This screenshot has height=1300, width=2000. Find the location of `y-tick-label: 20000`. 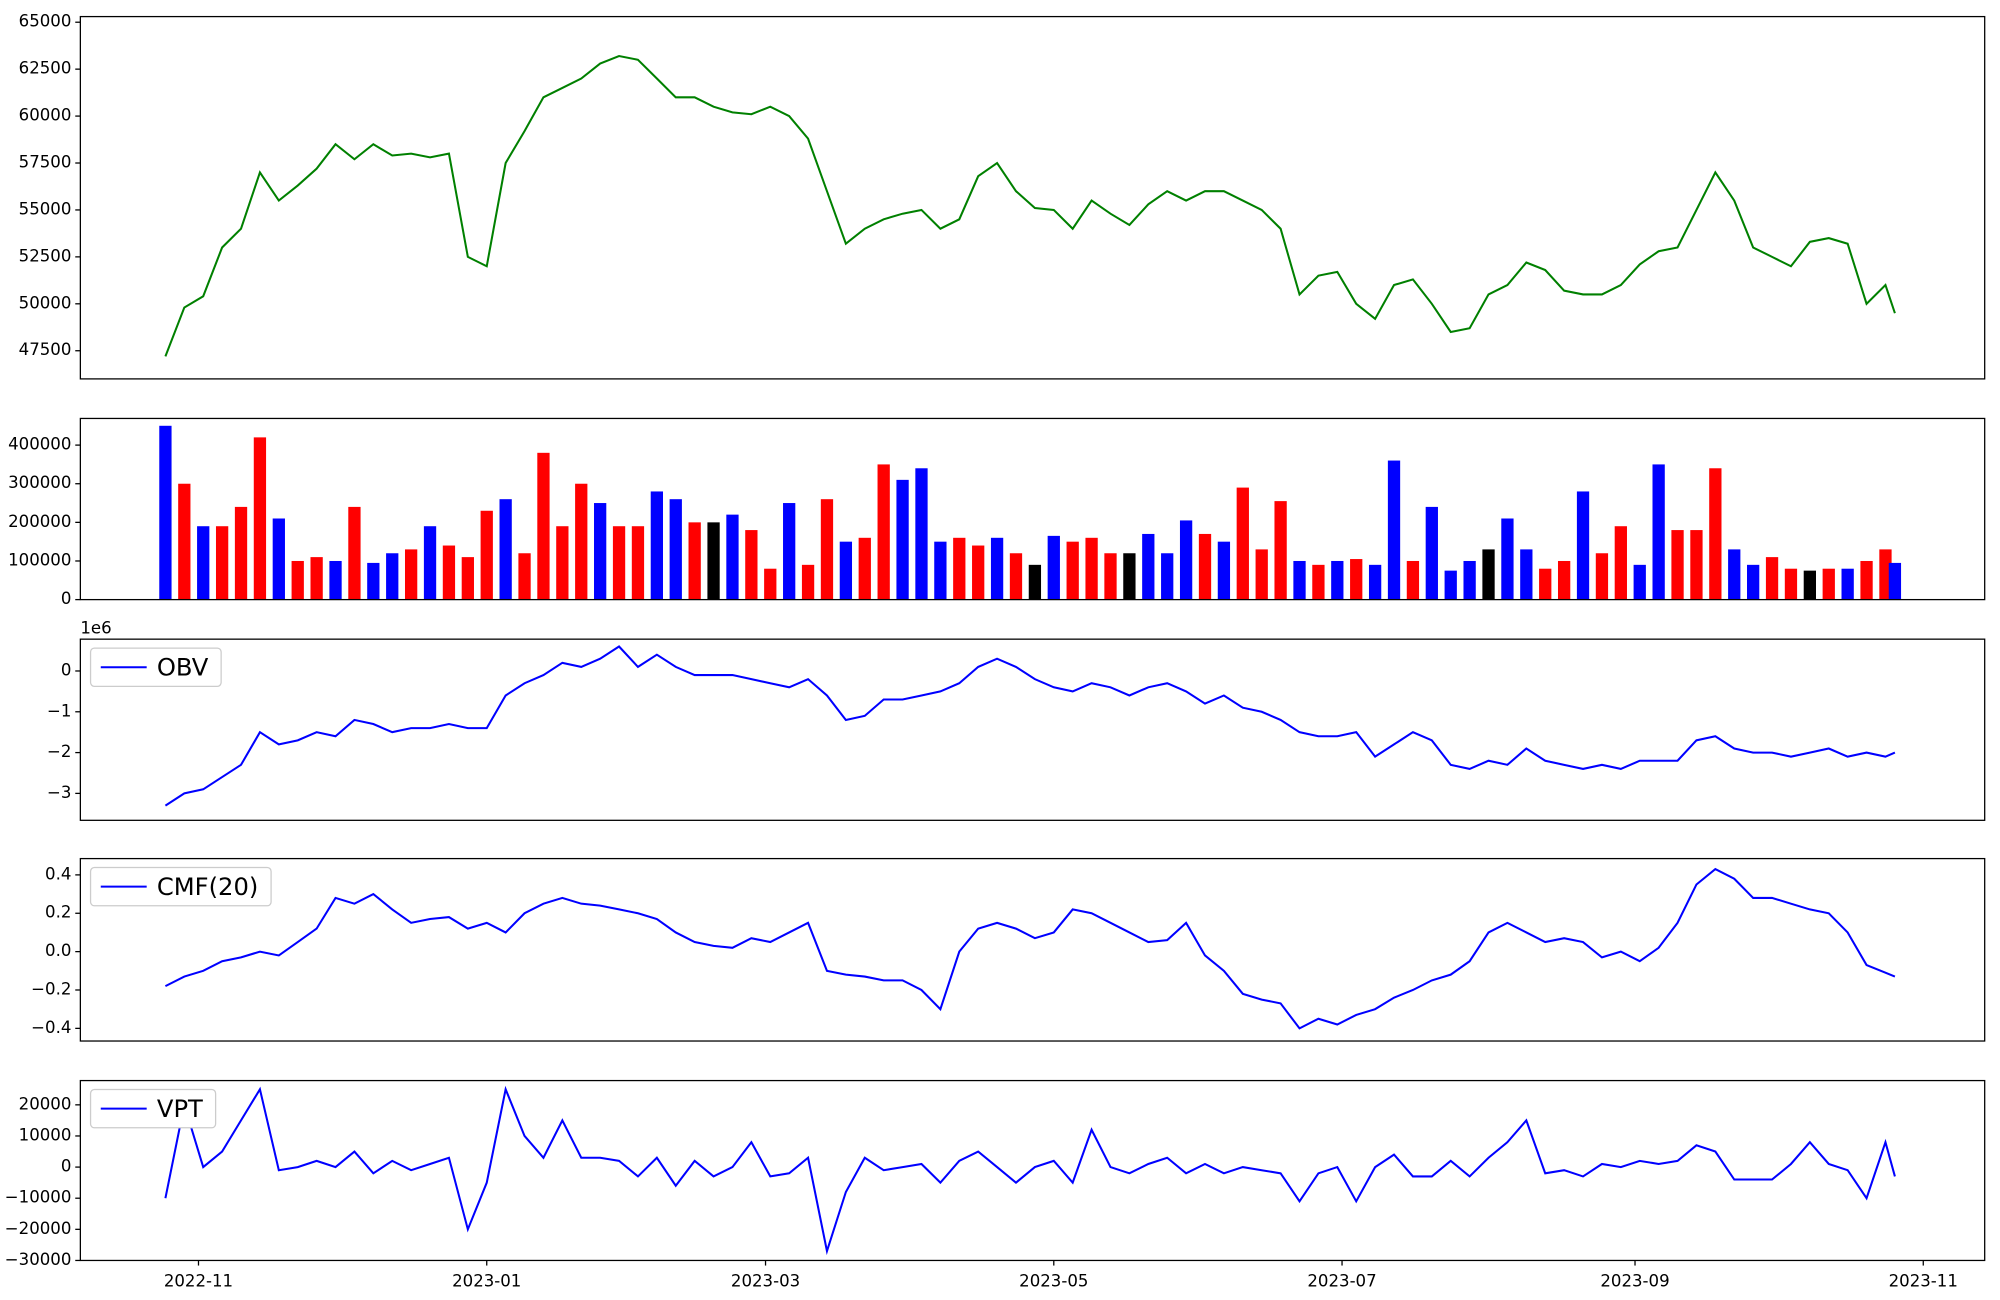

y-tick-label: 20000 is located at coordinates (45, 1103).